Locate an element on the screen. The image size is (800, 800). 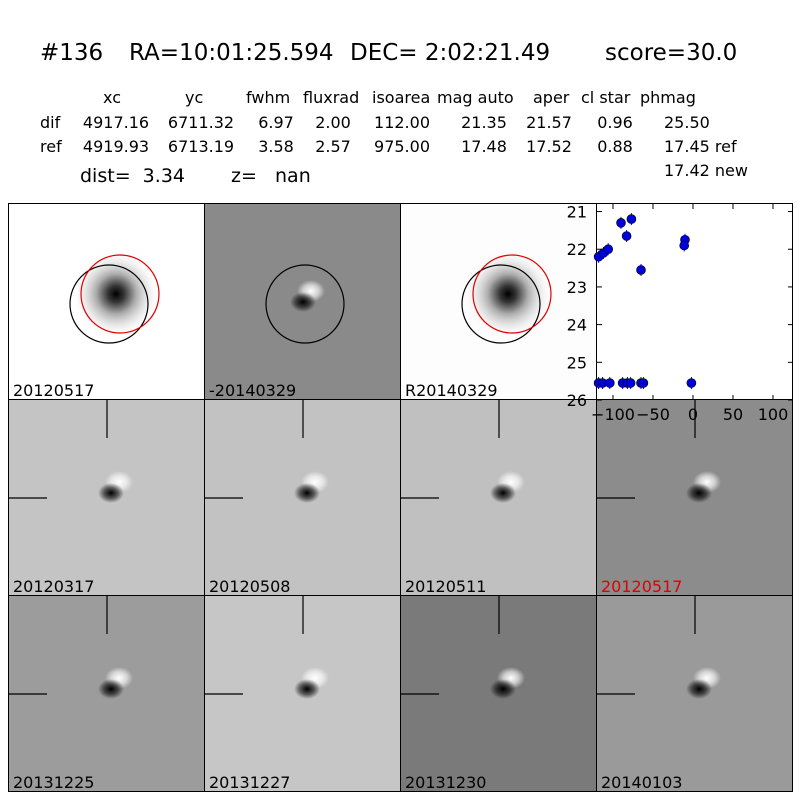
cutout-date-label: 20131225 is located at coordinates (54, 782).